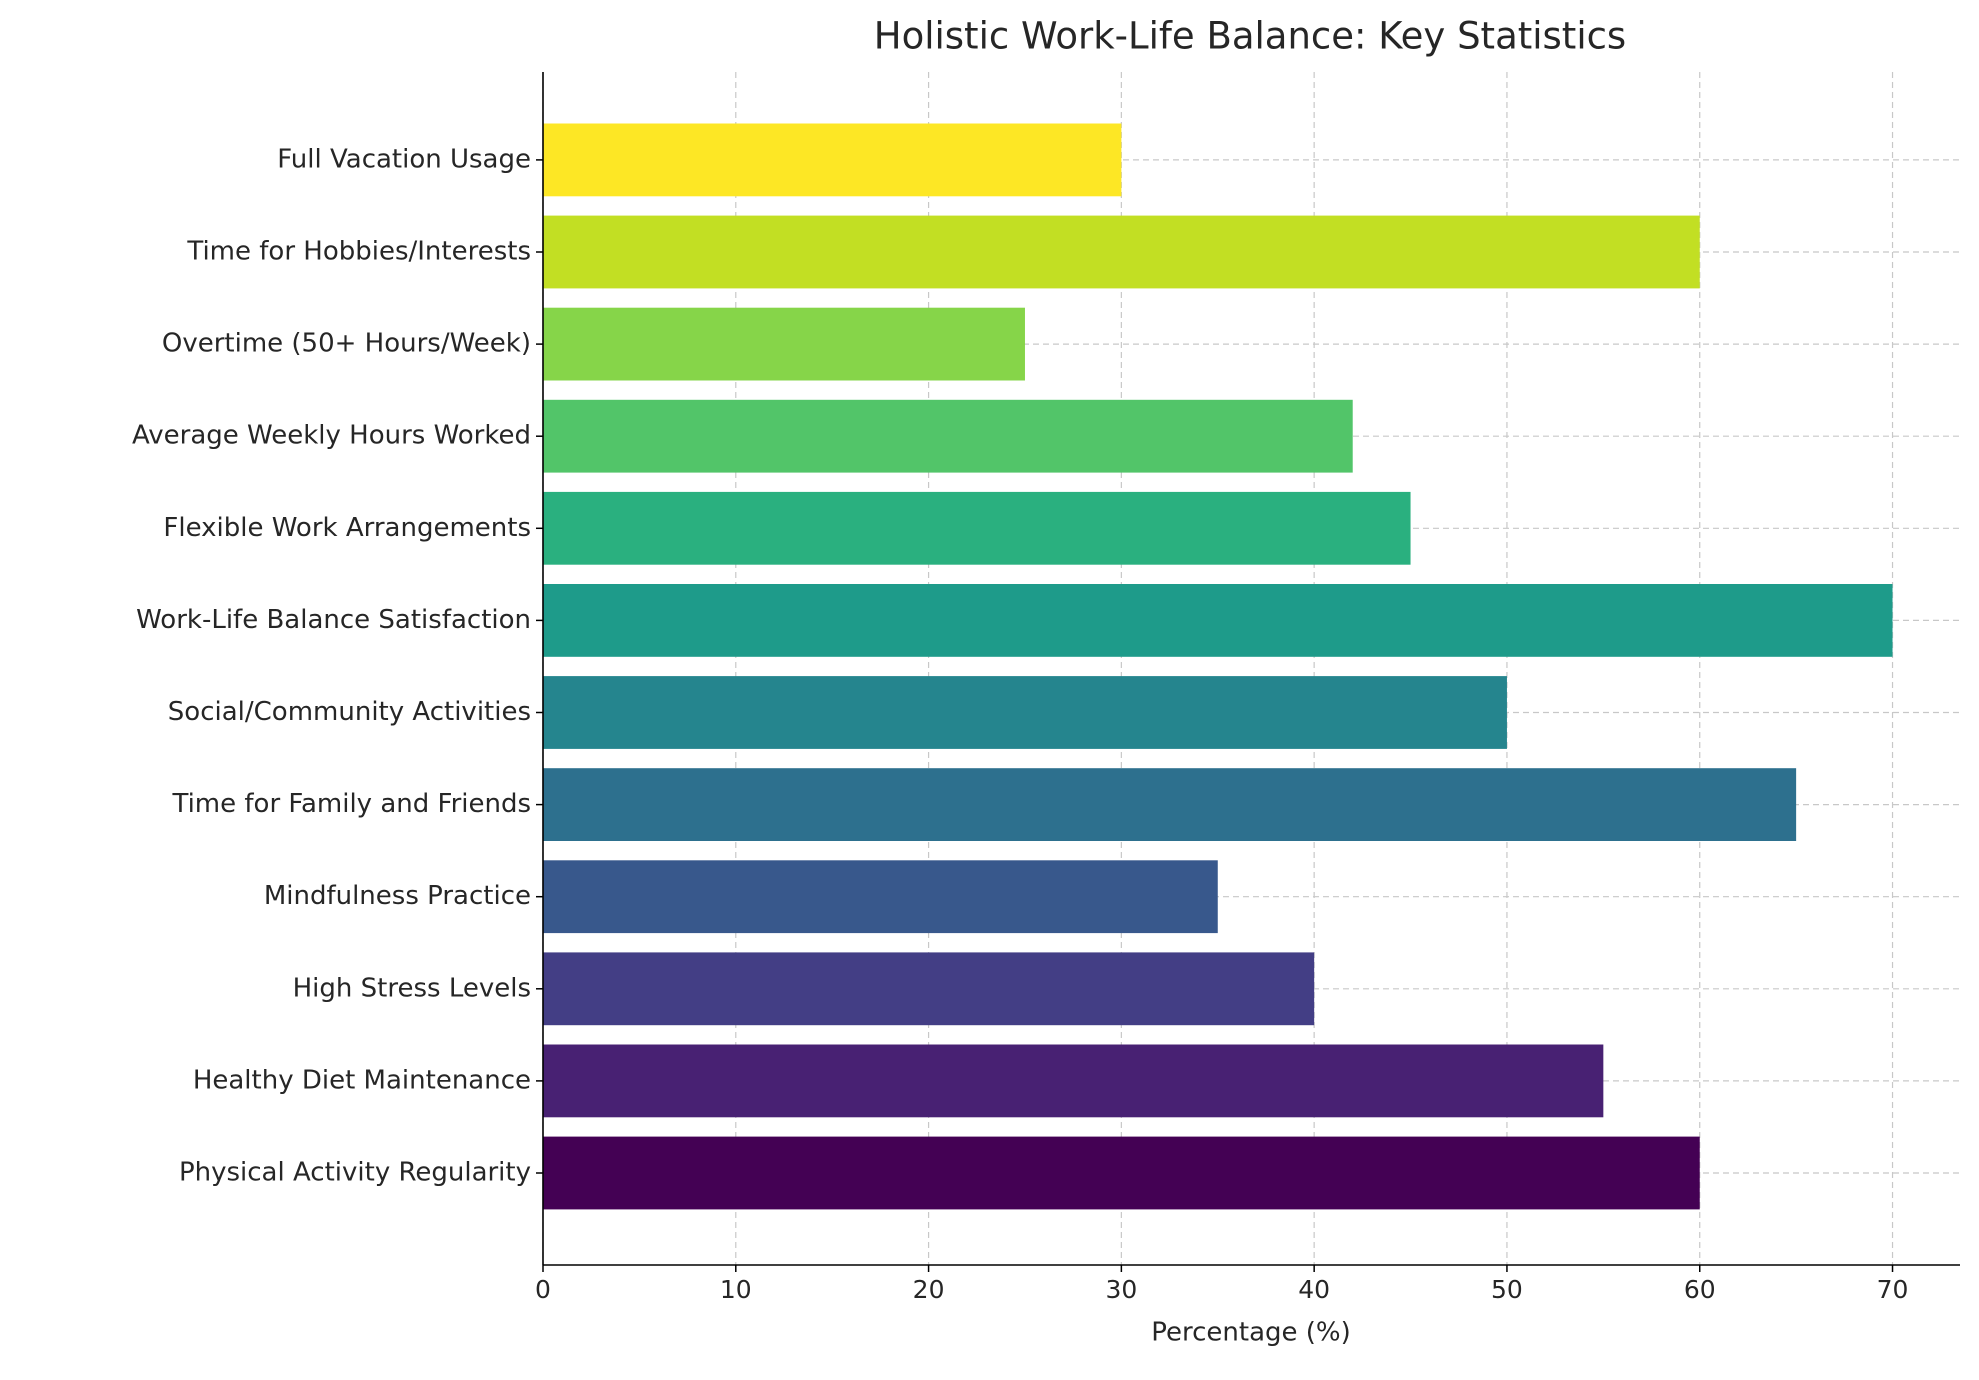 This screenshot has width=1979, height=1380. What do you see at coordinates (351, 804) in the screenshot?
I see `y-tick-label: Time for Family and Friends` at bounding box center [351, 804].